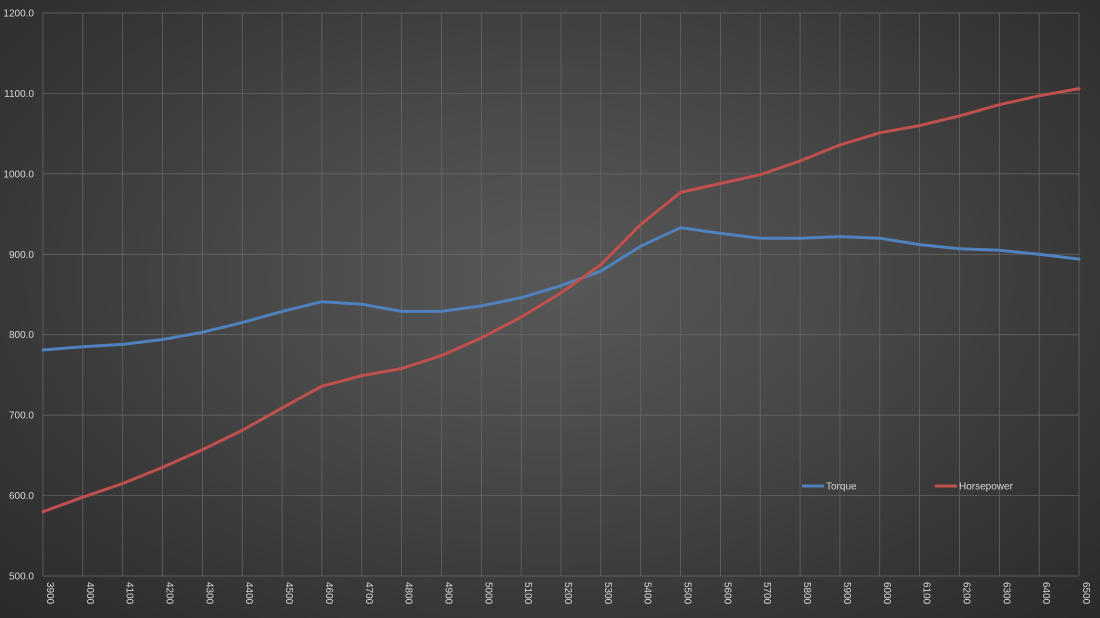  I want to click on y-tick-label: 900.0, so click(21, 255).